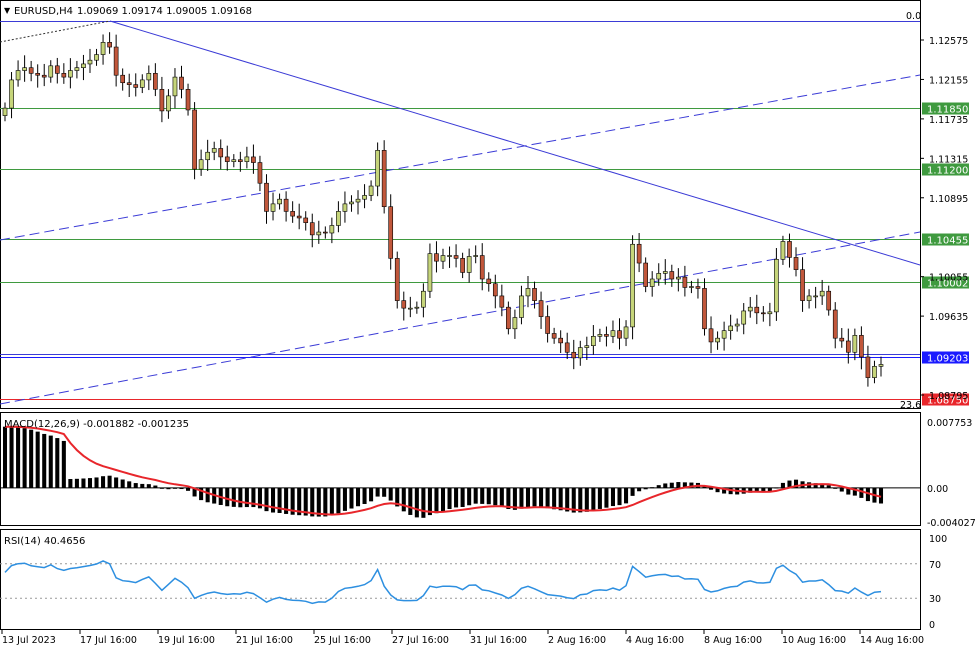  I want to click on time-tick-label: 25 Jul 16:00, so click(342, 640).